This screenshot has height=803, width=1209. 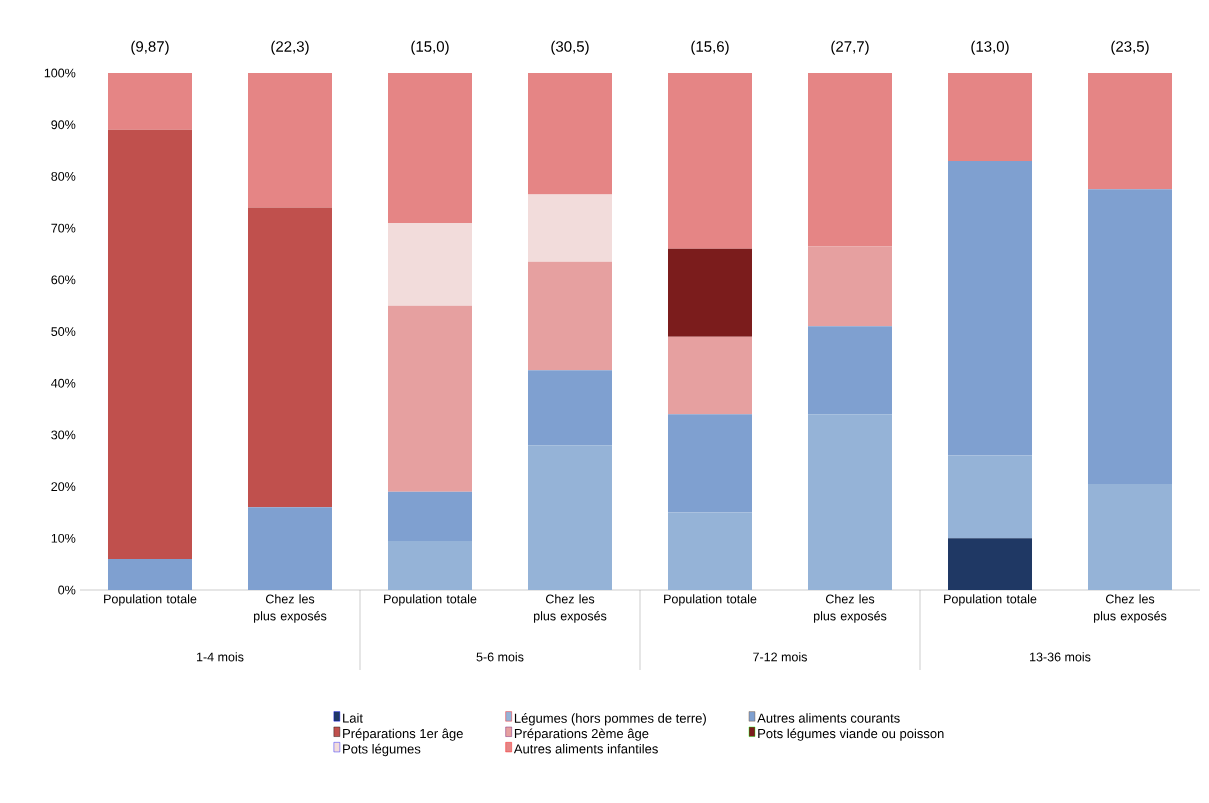 What do you see at coordinates (581, 734) in the screenshot?
I see `legend-label: Préparations 2ème âge` at bounding box center [581, 734].